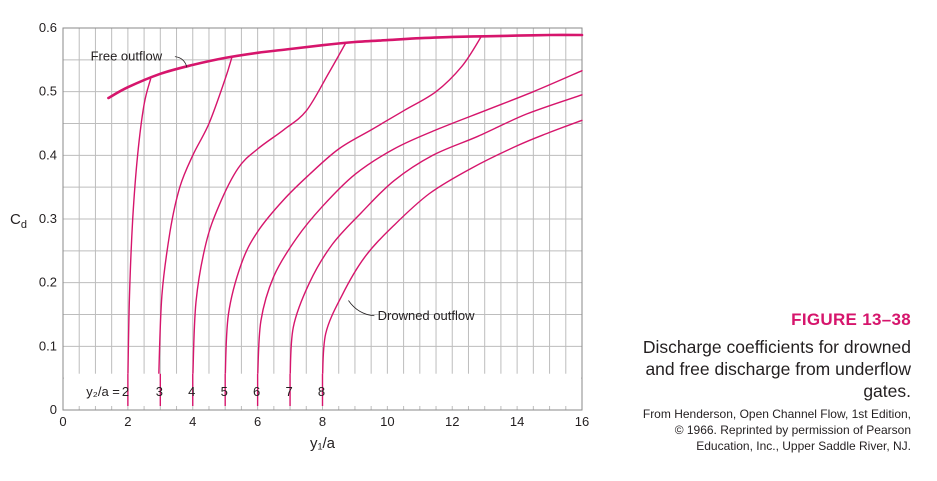 The width and height of the screenshot is (937, 481). Describe the element at coordinates (517, 421) in the screenshot. I see `x-tick-label: 14` at that location.